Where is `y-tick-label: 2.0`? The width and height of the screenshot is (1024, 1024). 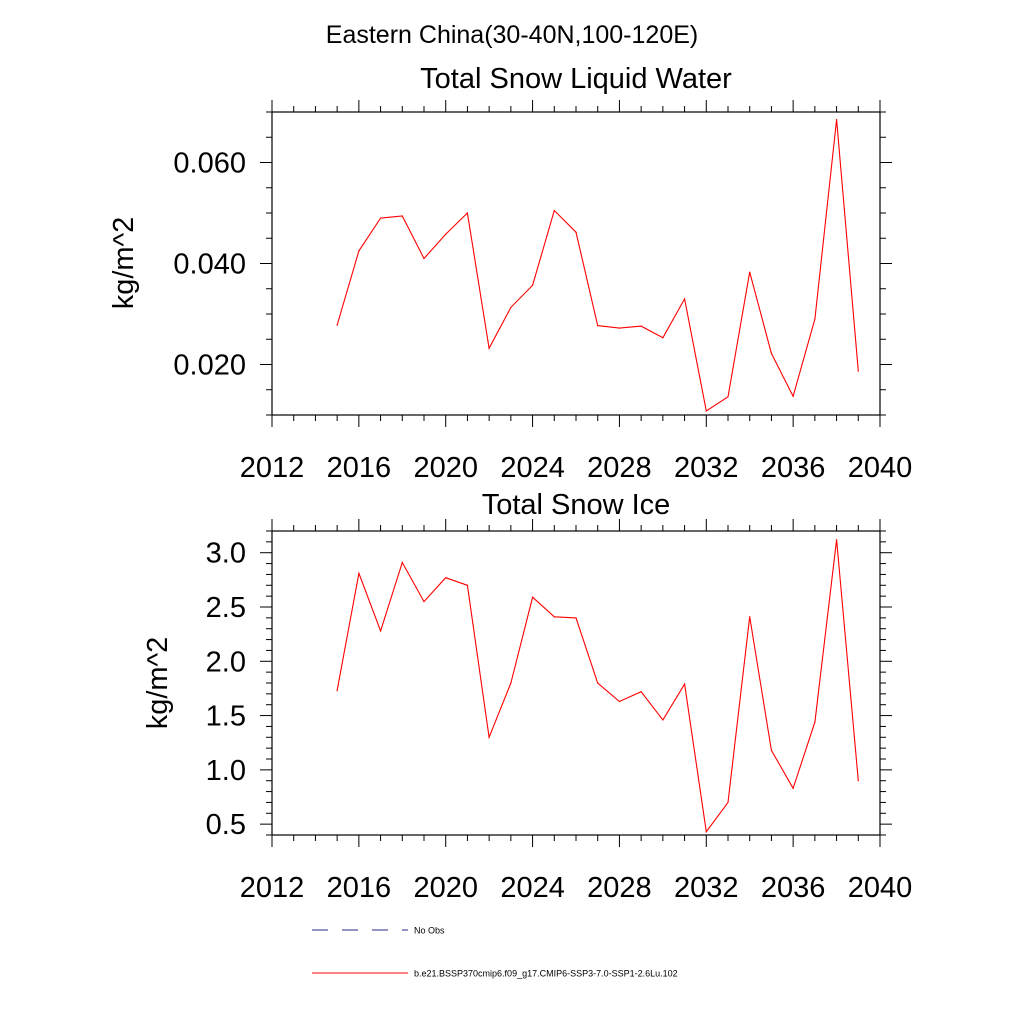 y-tick-label: 2.0 is located at coordinates (226, 662).